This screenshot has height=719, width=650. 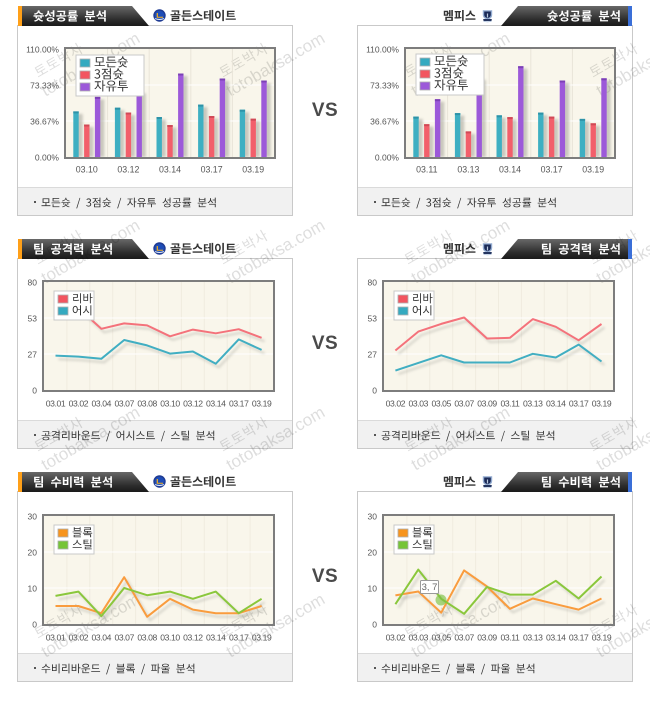 What do you see at coordinates (430, 587) in the screenshot?
I see `svg-text: 3, 7` at bounding box center [430, 587].